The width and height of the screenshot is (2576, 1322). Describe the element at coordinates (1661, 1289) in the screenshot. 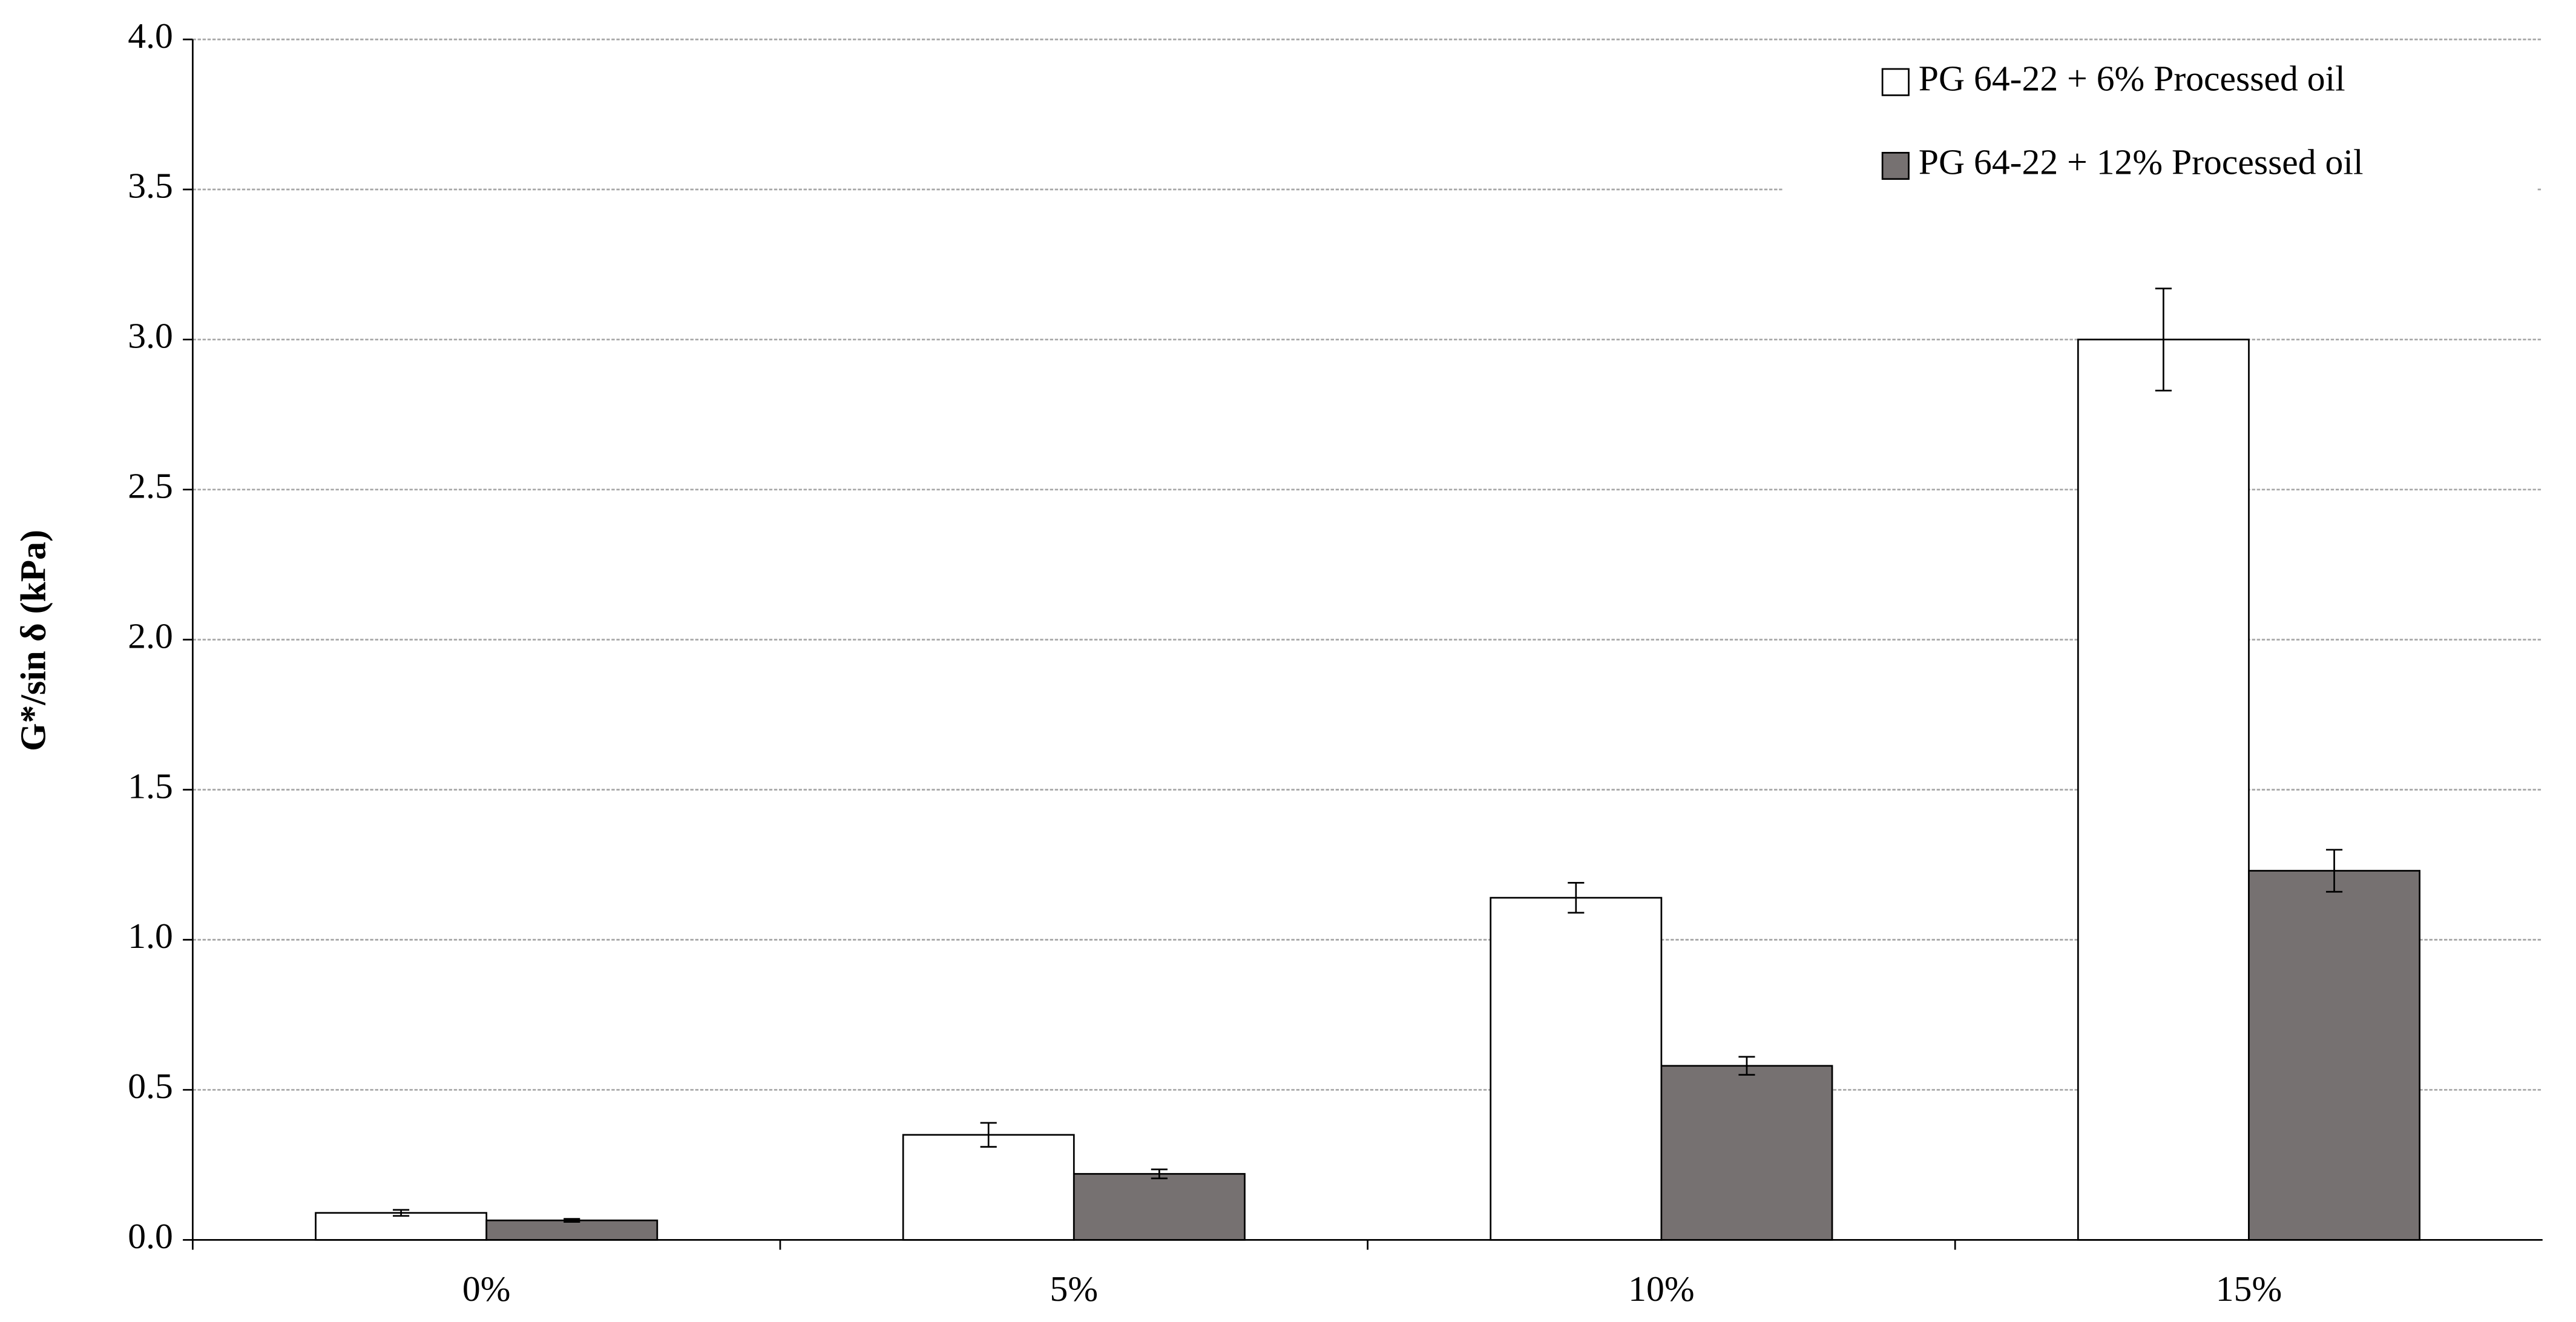

I see `x-tick-label: 10%` at that location.